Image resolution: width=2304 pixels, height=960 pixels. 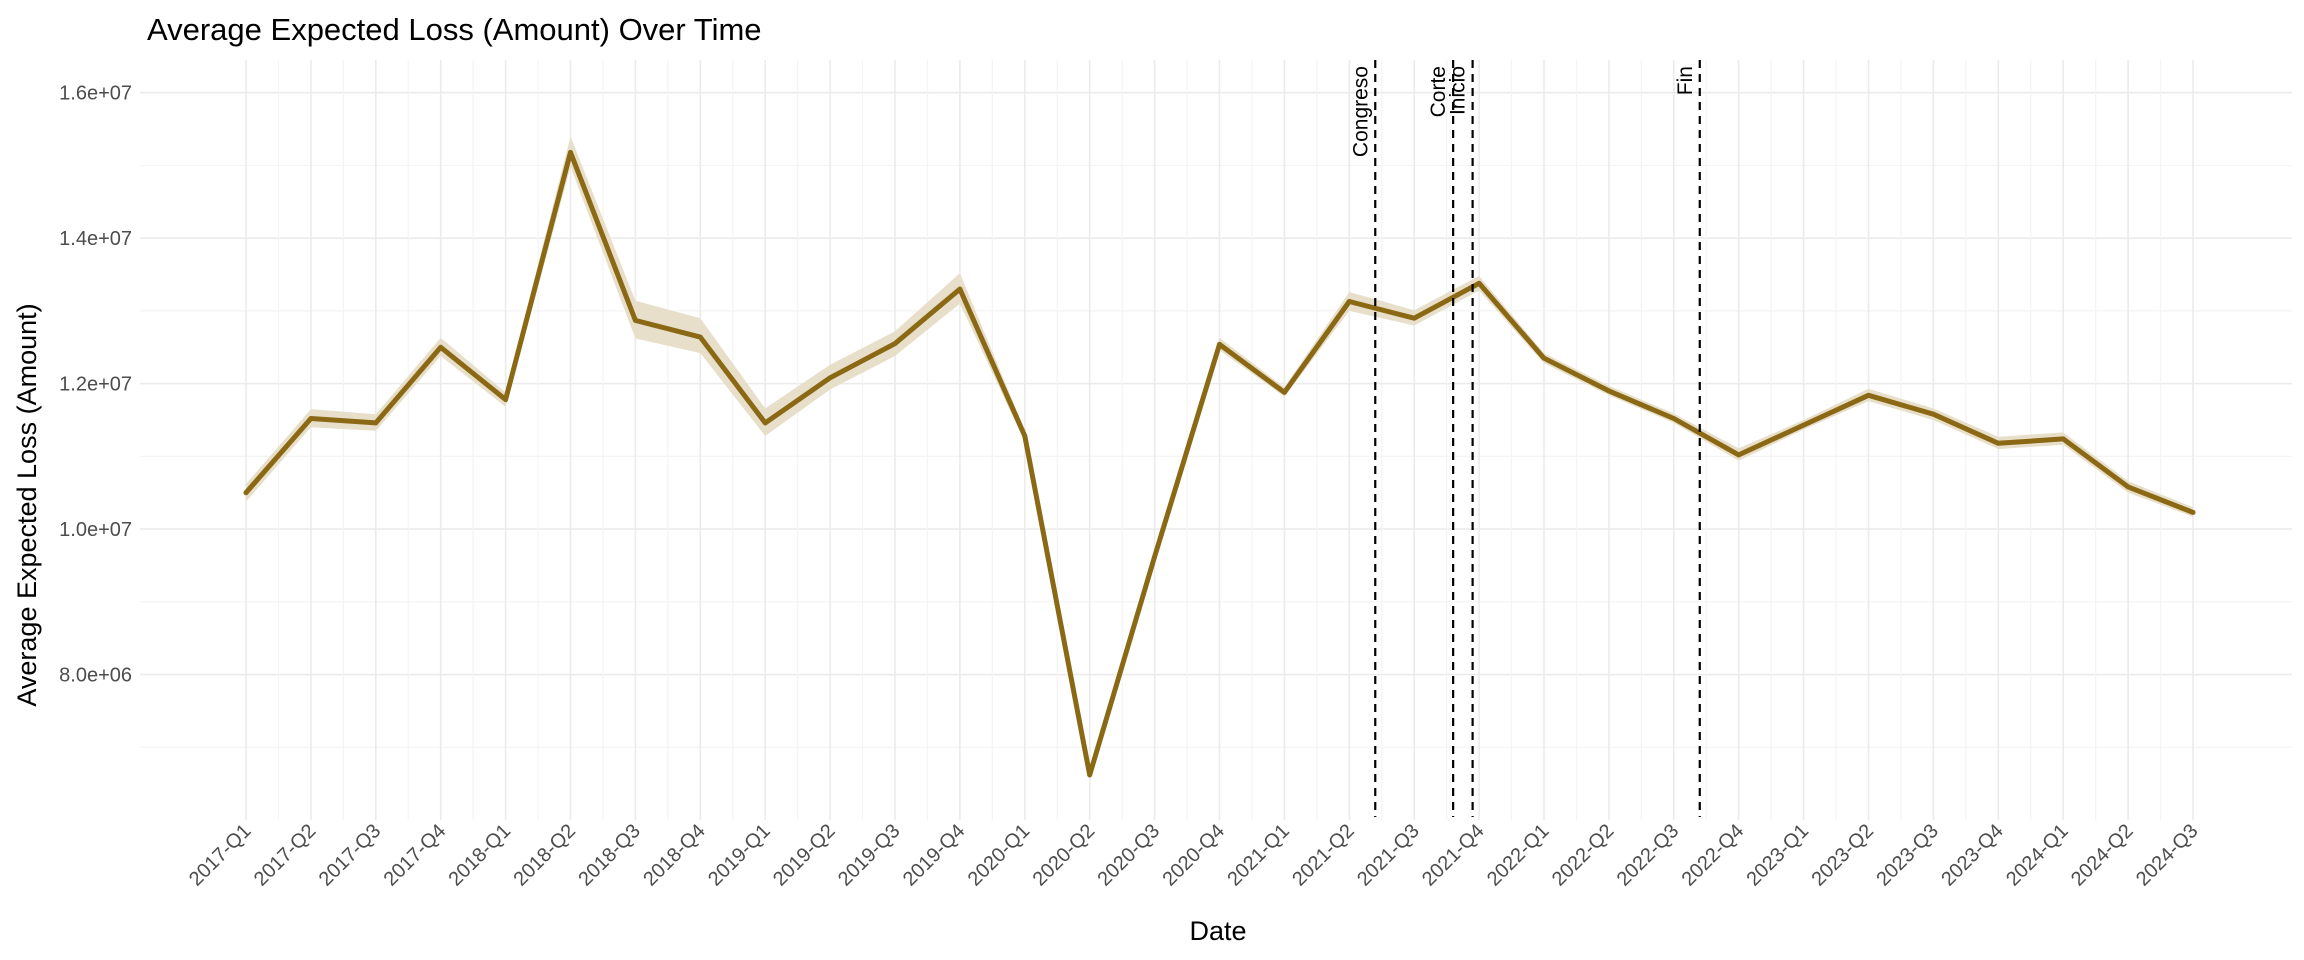 What do you see at coordinates (454, 29) in the screenshot?
I see `chart-title: Average Expected Loss (Amount) Over Time` at bounding box center [454, 29].